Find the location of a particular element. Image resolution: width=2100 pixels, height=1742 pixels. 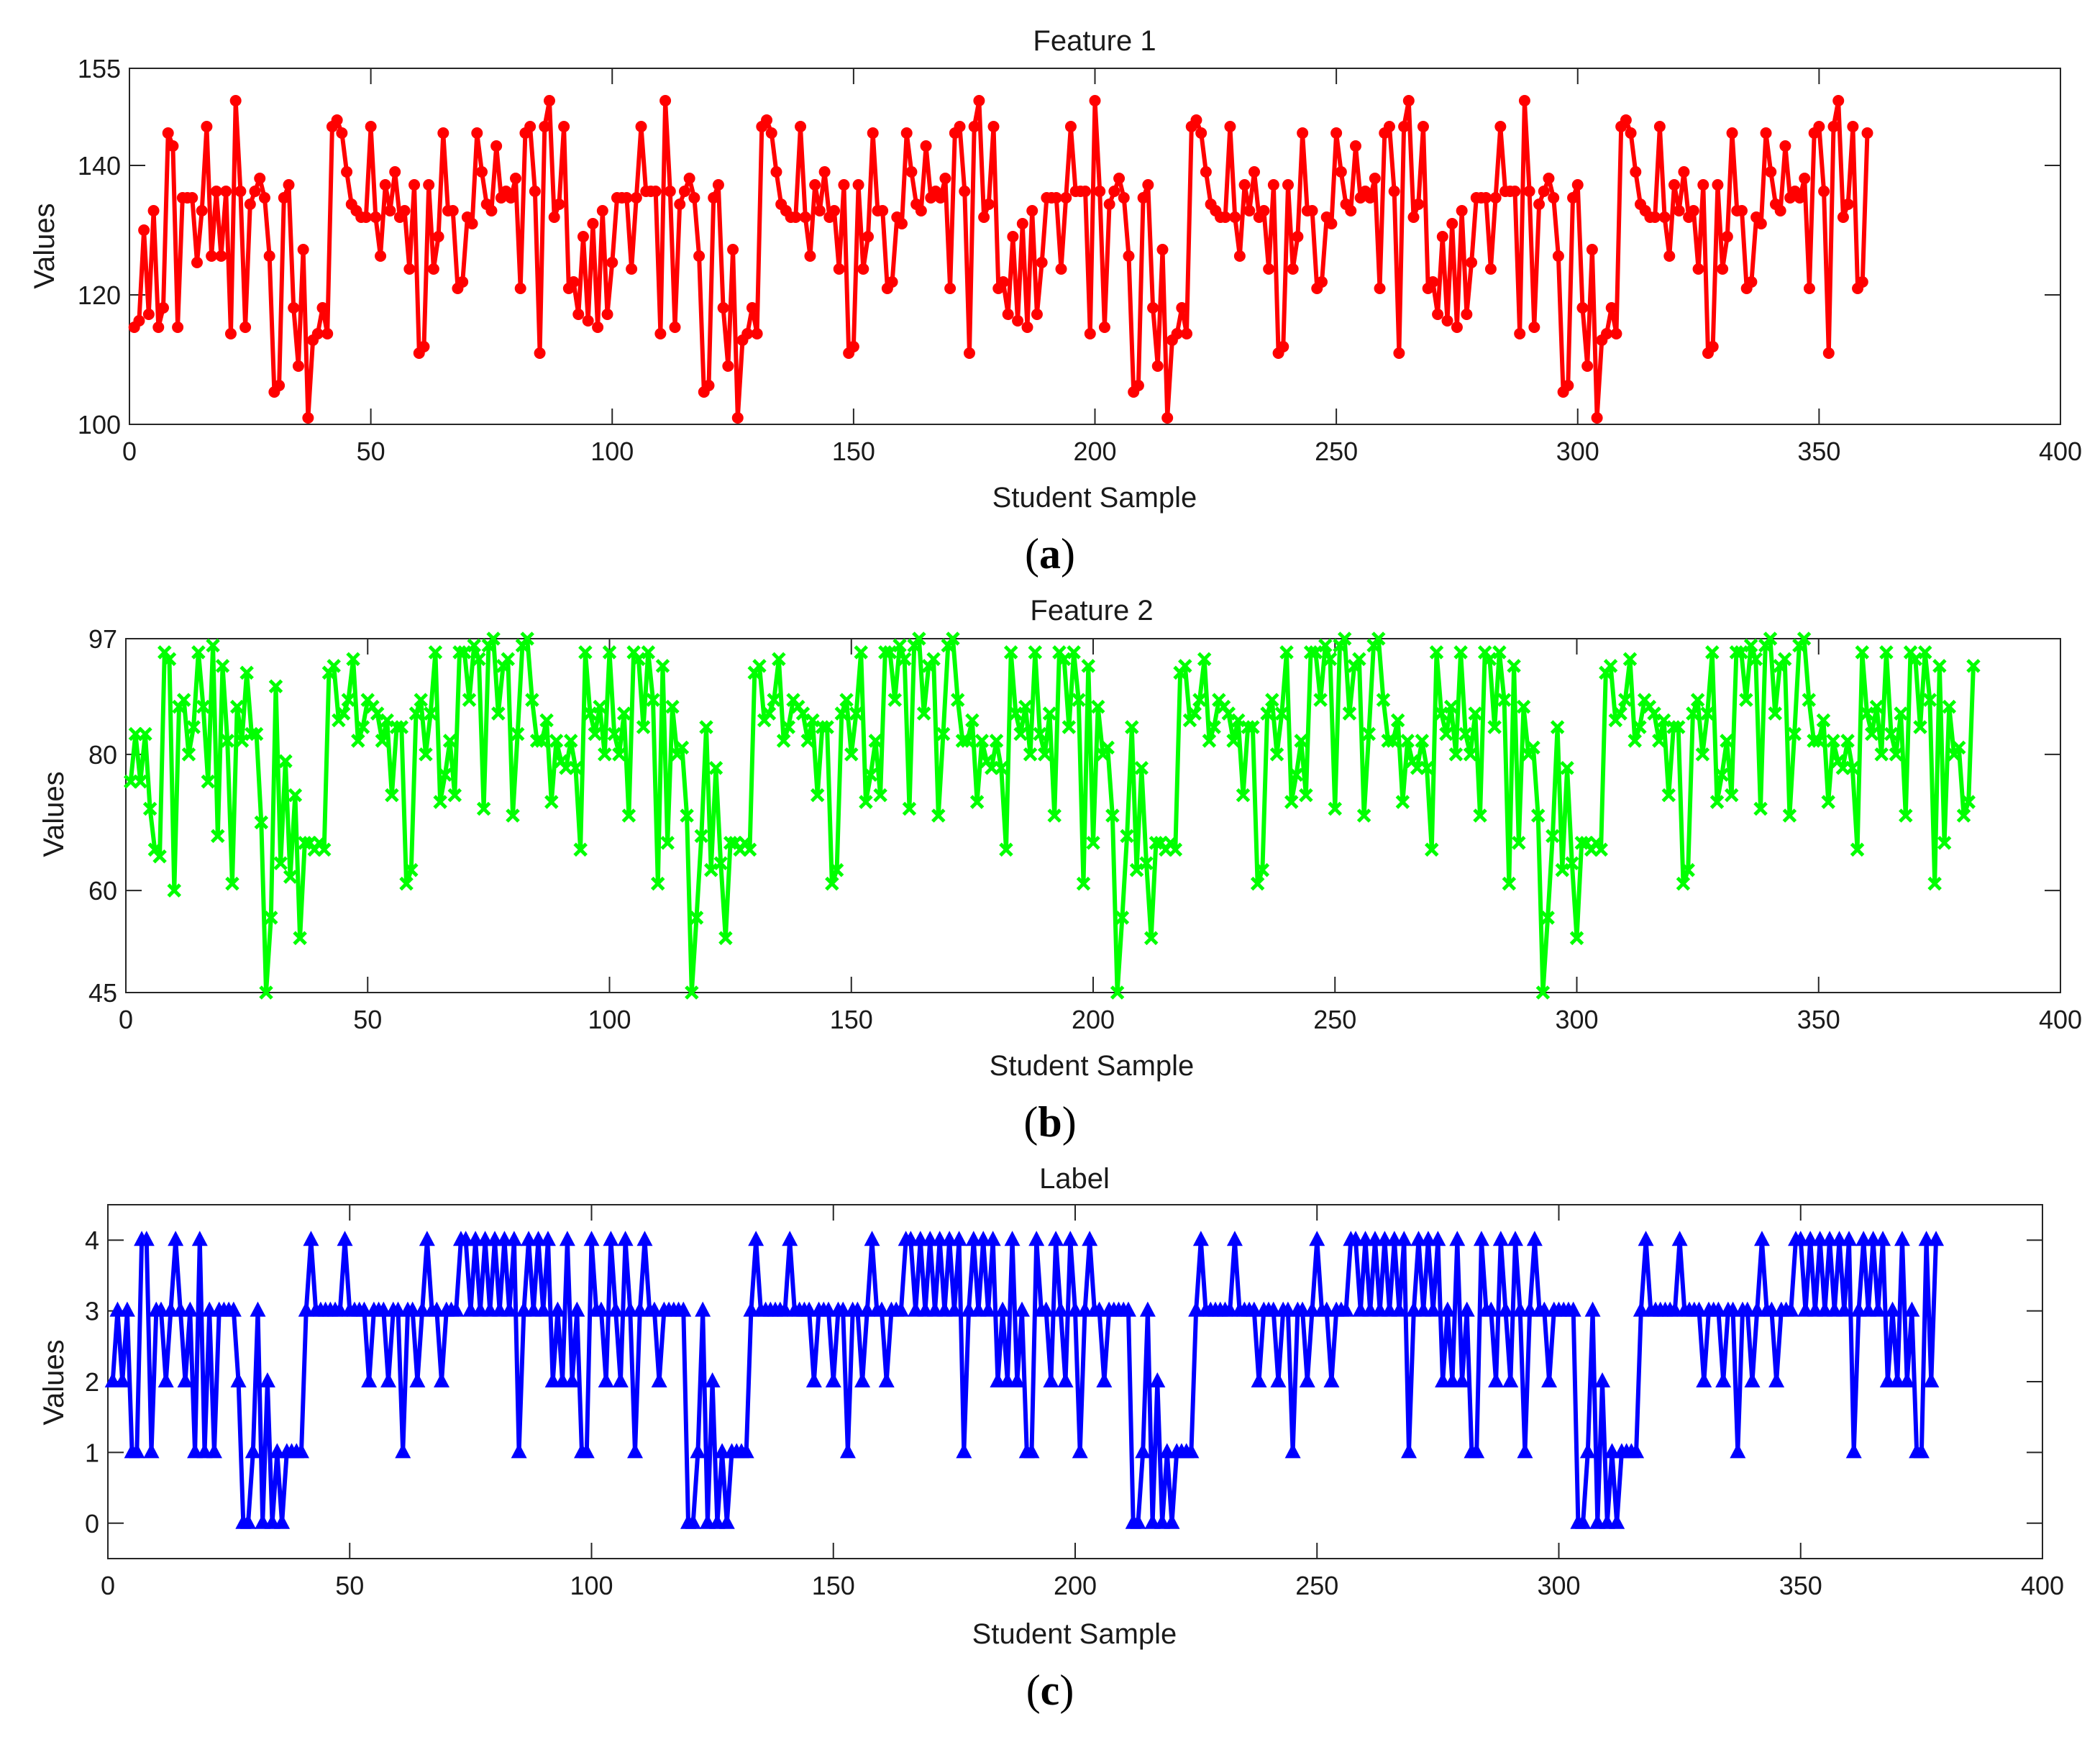

x-tick-label: 100 is located at coordinates (609, 1019).